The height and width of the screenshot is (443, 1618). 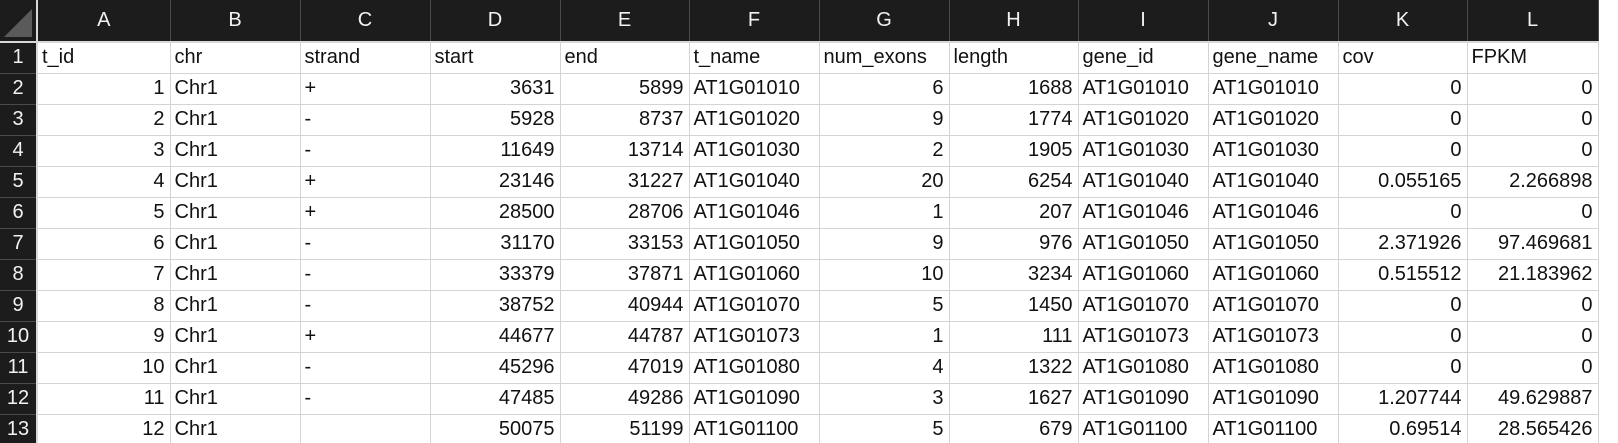 I want to click on cell-f4: AT1G01030, so click(x=754, y=151).